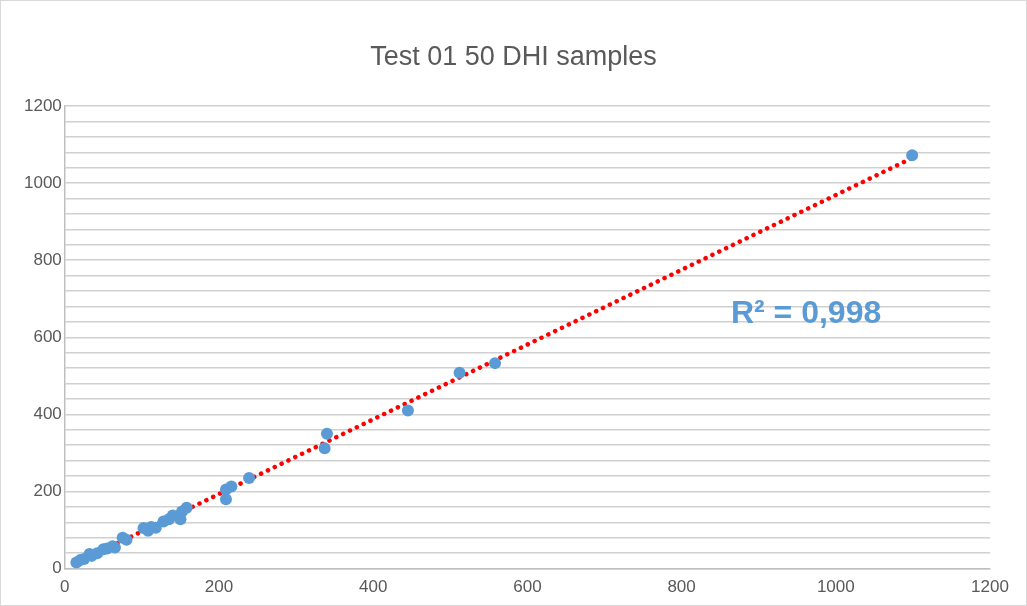  I want to click on y-tick-label: 600, so click(47, 336).